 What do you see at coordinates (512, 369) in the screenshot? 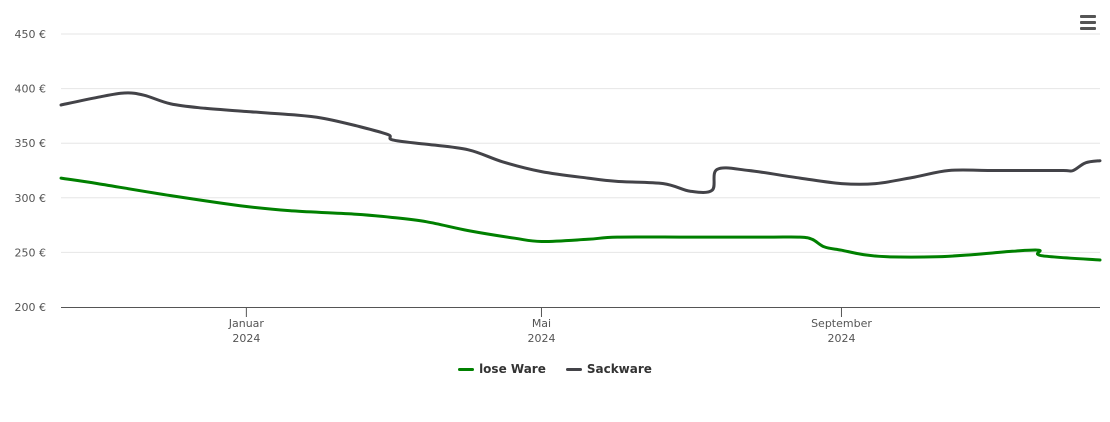
I see `legend-label-lose-ware: lose Ware` at bounding box center [512, 369].